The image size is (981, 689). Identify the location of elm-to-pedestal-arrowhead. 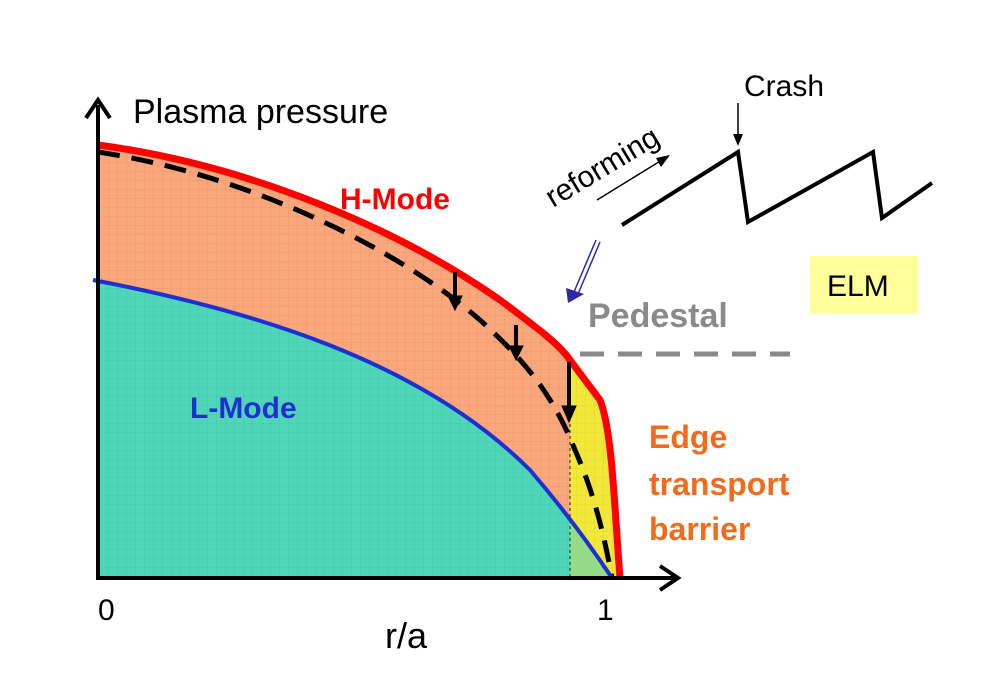
(575, 295).